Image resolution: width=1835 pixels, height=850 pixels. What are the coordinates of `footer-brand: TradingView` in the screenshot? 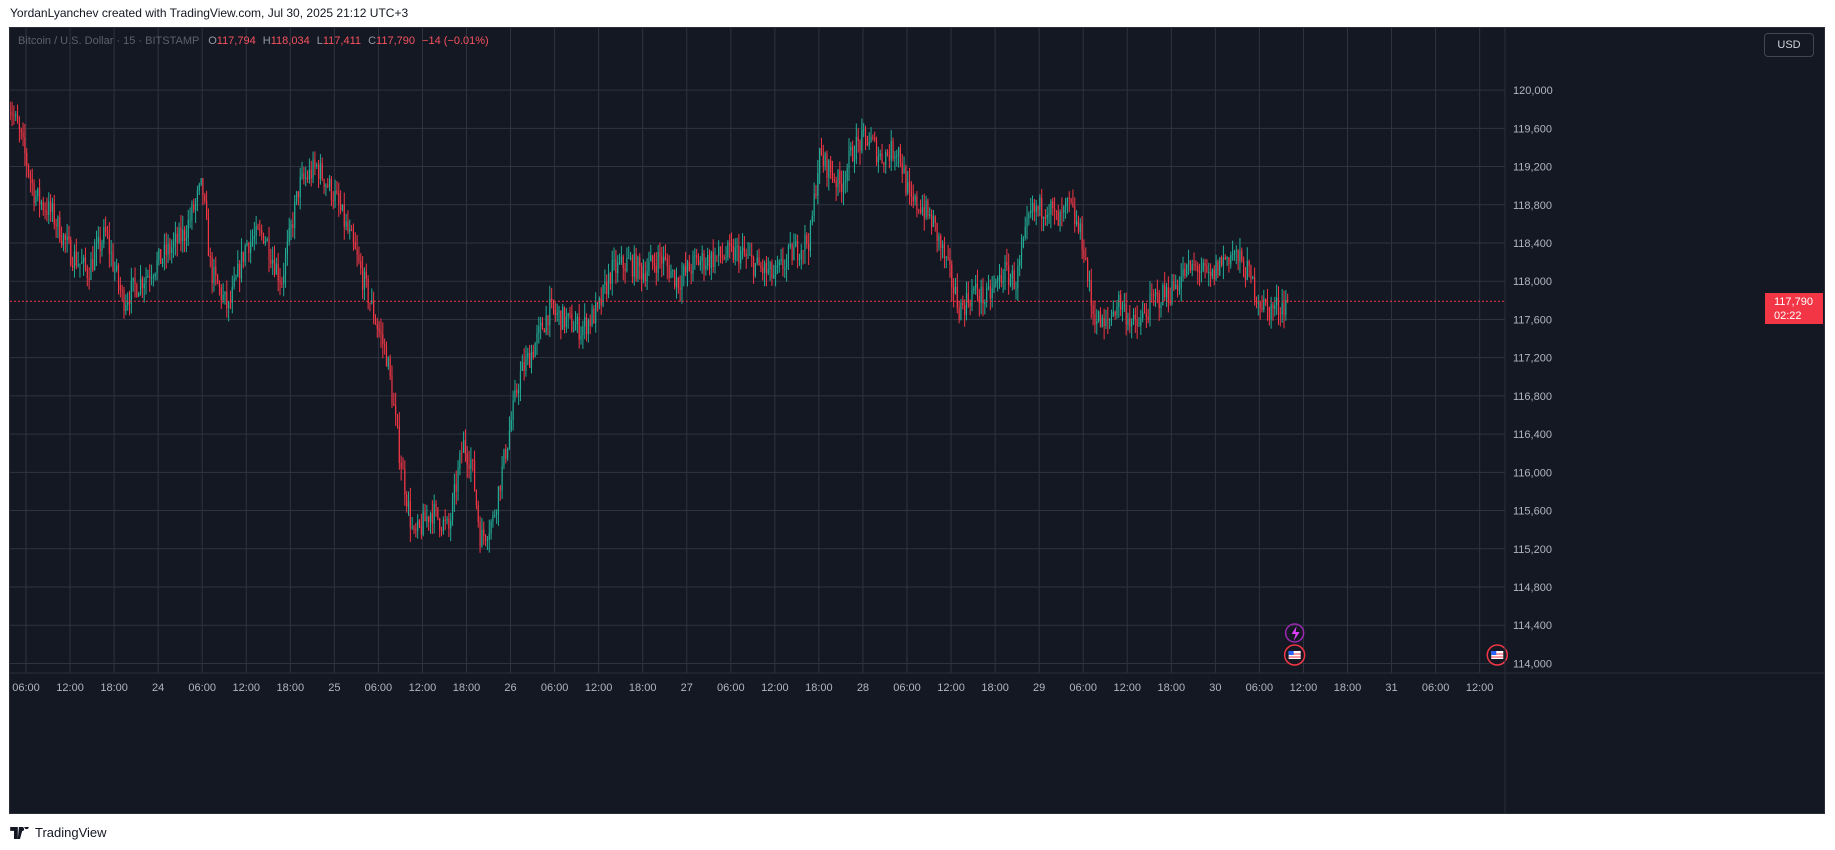 It's located at (58, 832).